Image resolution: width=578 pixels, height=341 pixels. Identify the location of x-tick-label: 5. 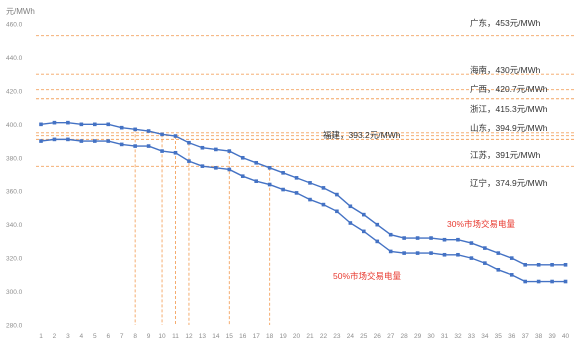
(95, 336).